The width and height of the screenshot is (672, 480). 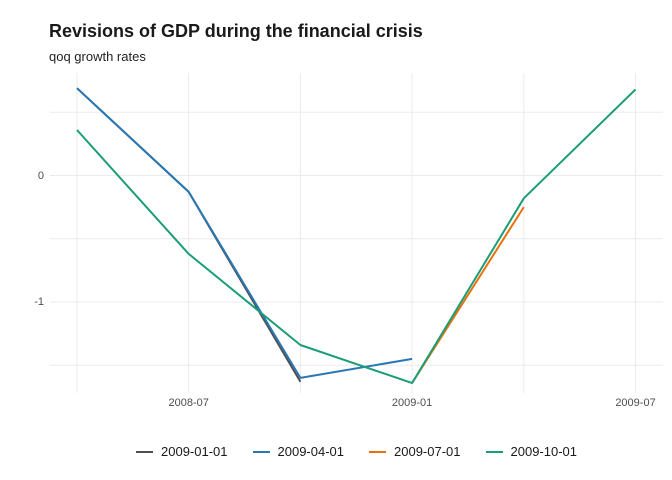 What do you see at coordinates (544, 451) in the screenshot?
I see `legend-label: 2009-10-01` at bounding box center [544, 451].